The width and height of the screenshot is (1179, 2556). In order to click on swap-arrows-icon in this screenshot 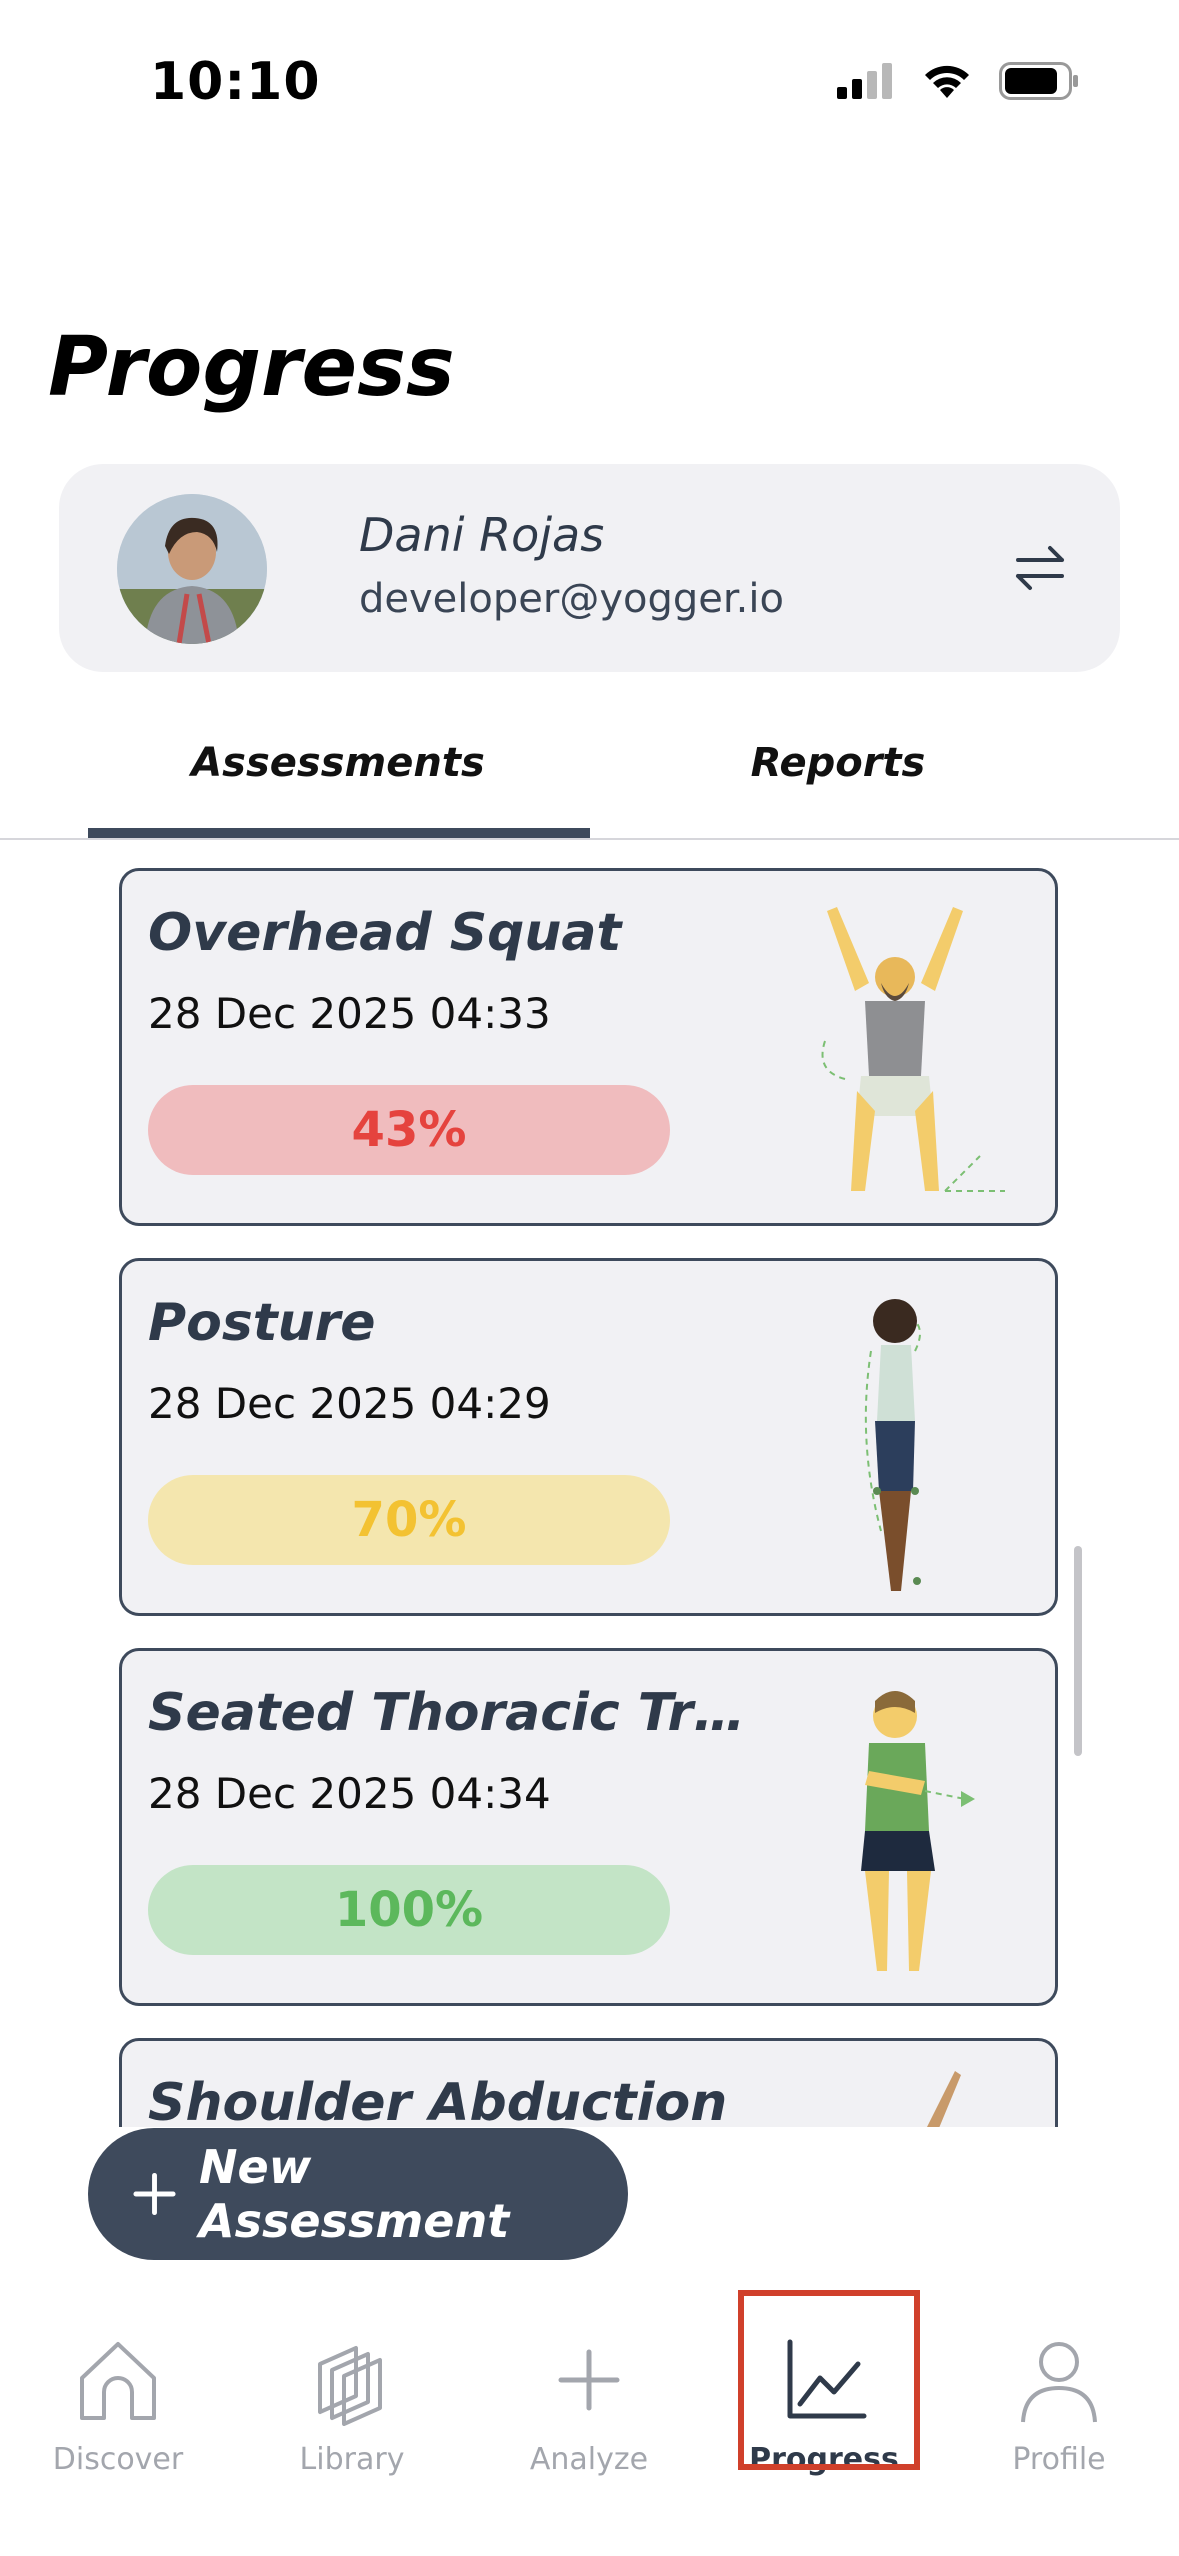, I will do `click(1040, 568)`.